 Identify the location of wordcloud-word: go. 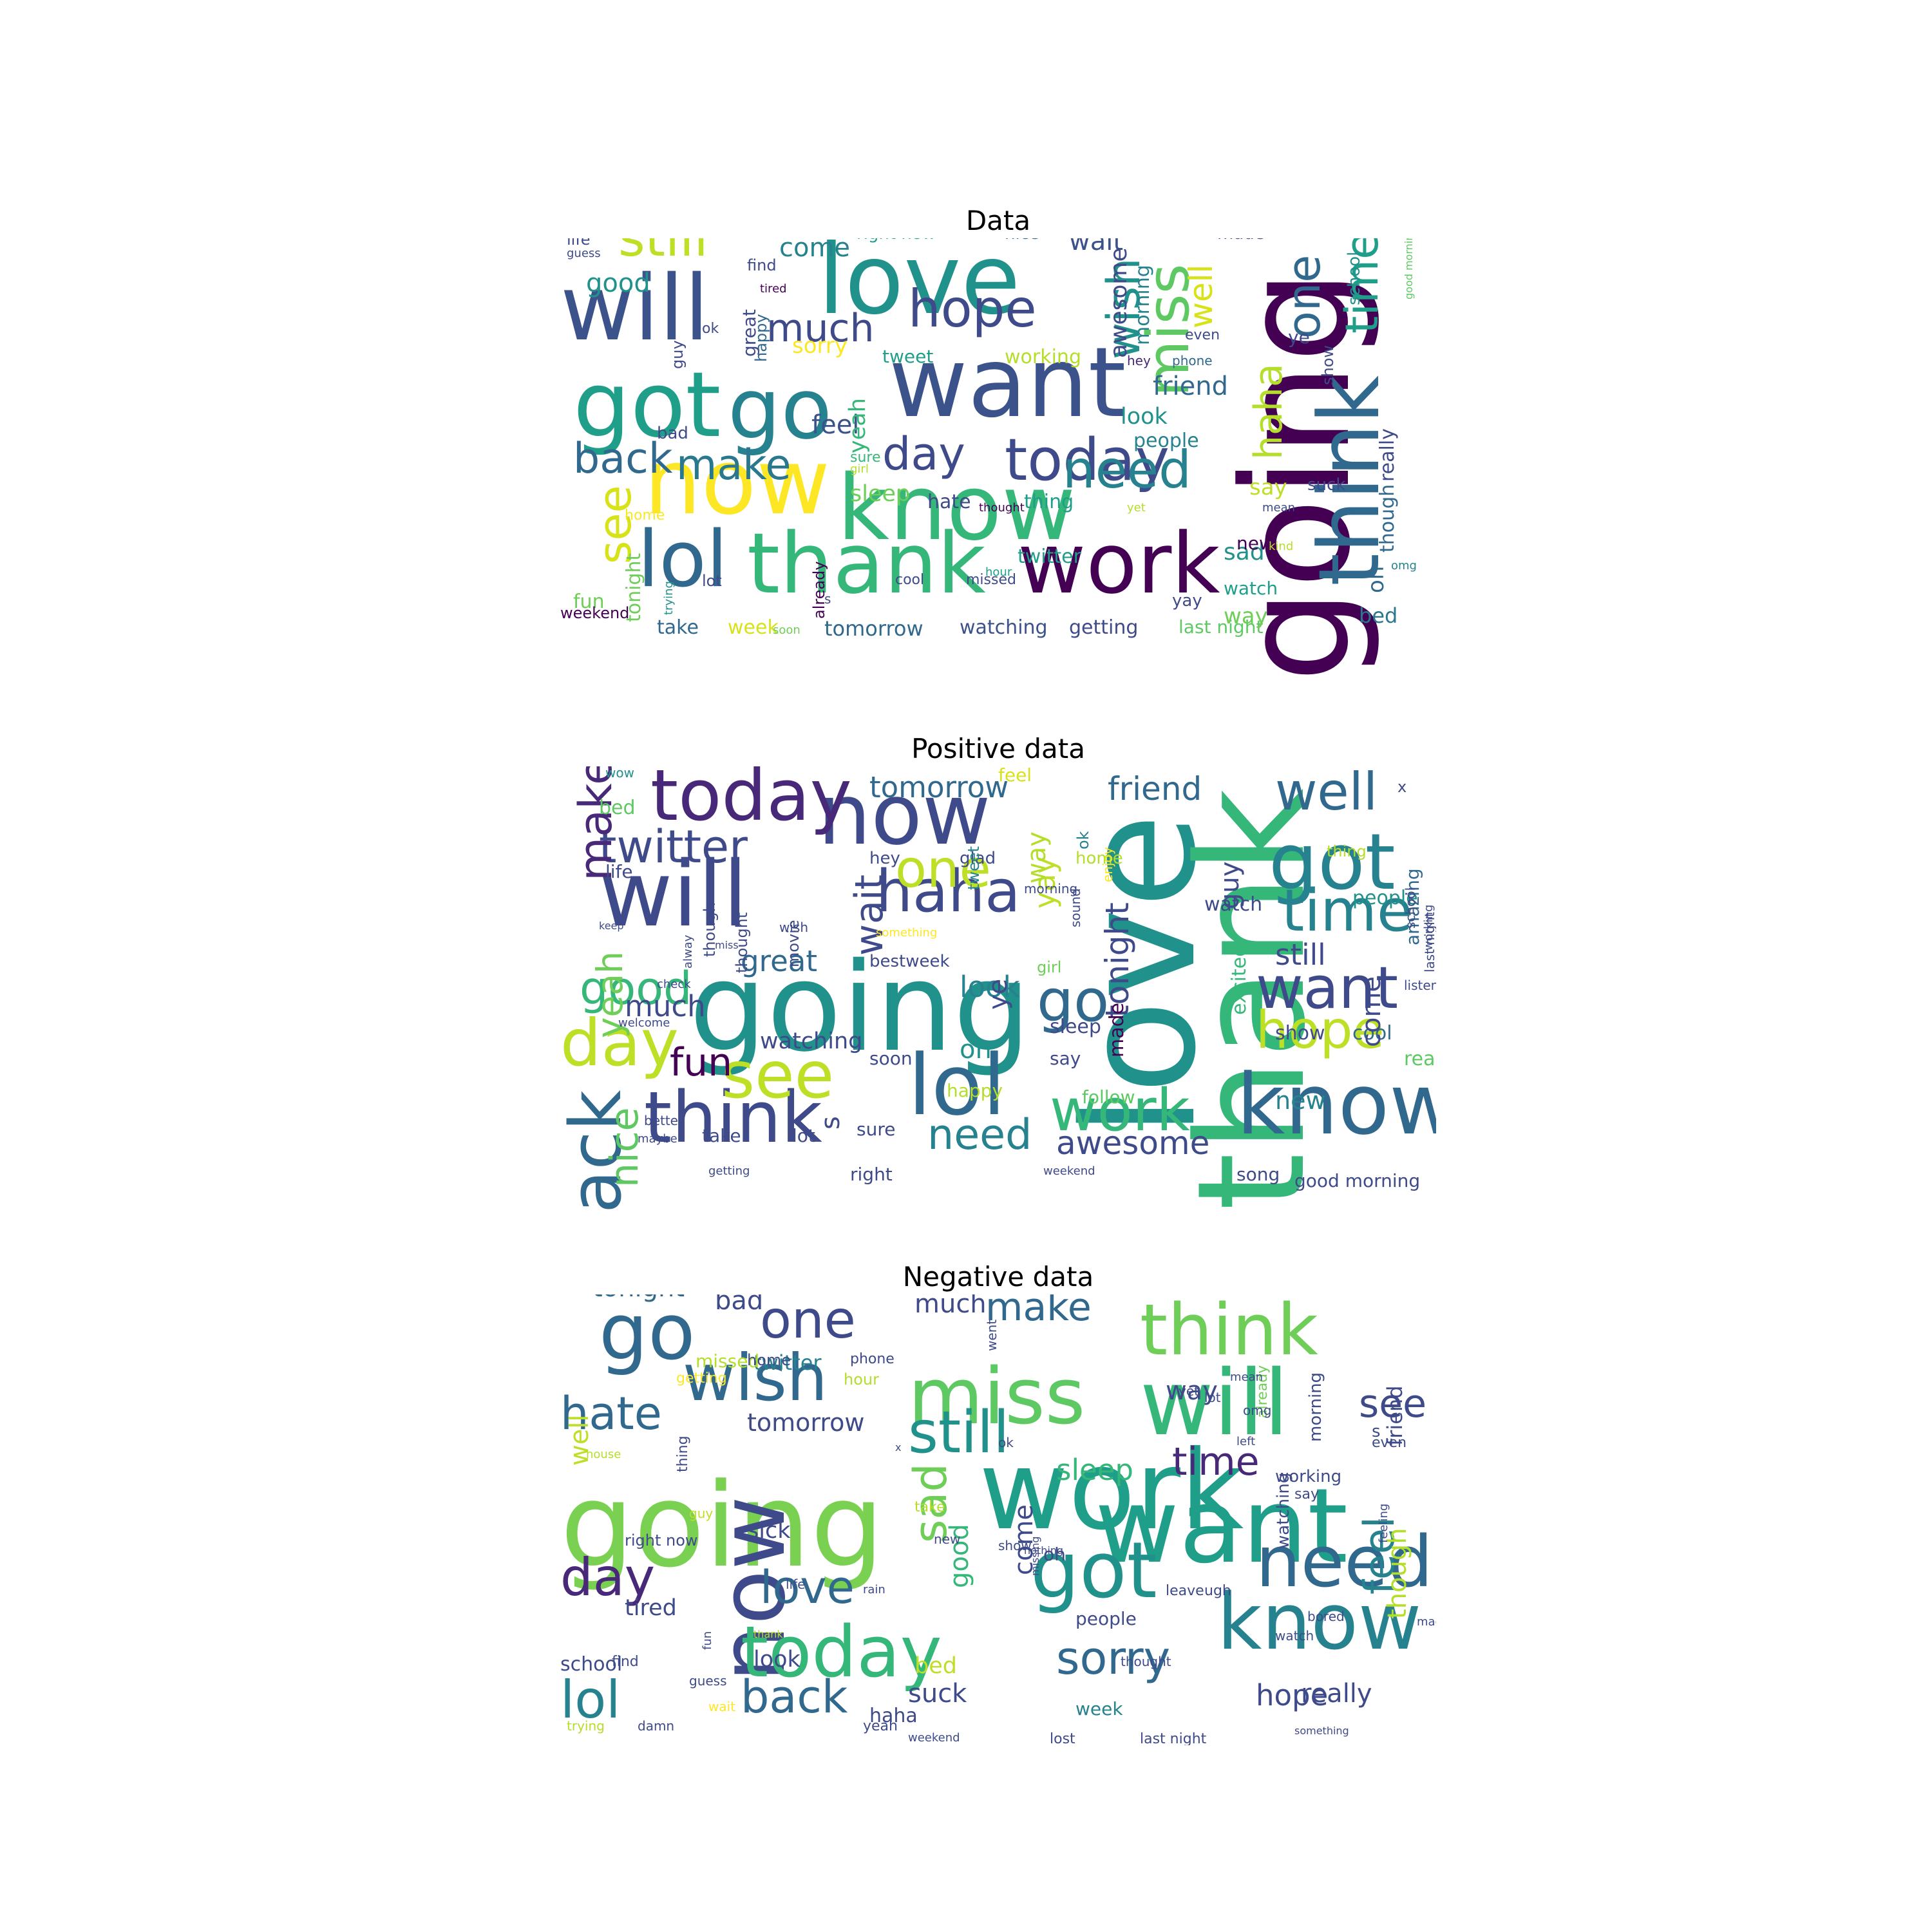
(781, 409).